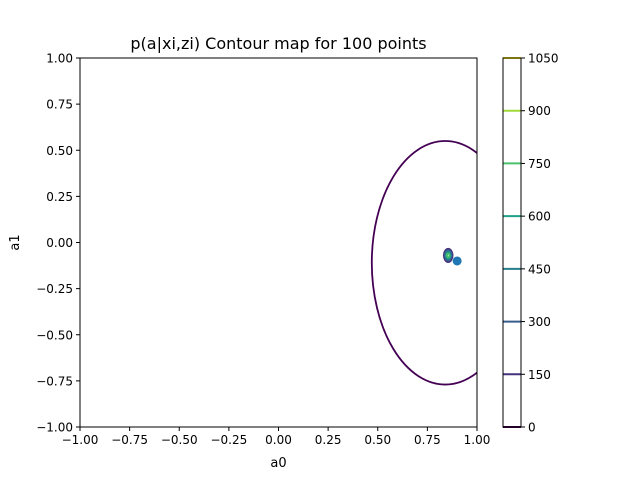 Image resolution: width=640 pixels, height=484 pixels. Describe the element at coordinates (278, 463) in the screenshot. I see `x-axis-label: a0` at that location.